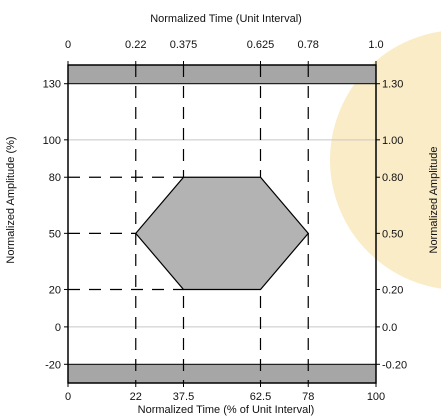  What do you see at coordinates (135, 45) in the screenshot?
I see `x-top-tick-label: 0.22` at bounding box center [135, 45].